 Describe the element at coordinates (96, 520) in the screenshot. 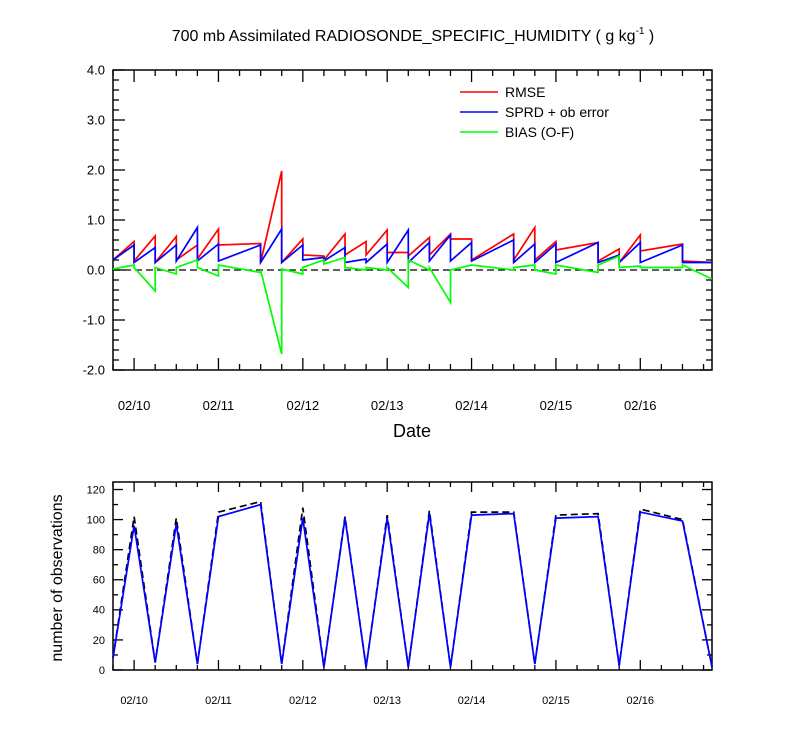

I see `y-tick-label: 100` at that location.